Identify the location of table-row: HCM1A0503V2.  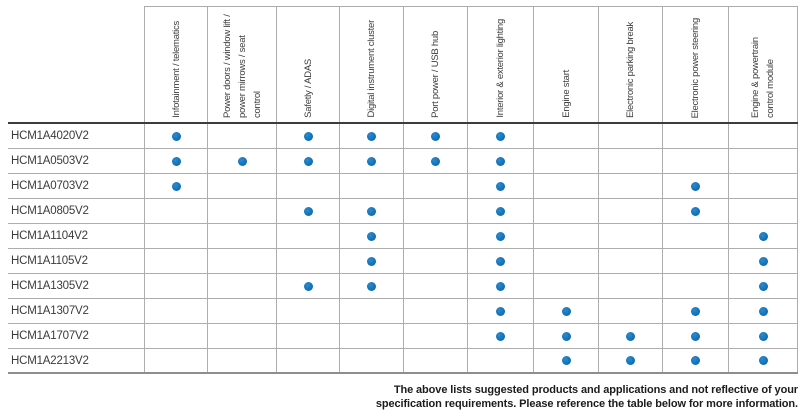
(403, 161).